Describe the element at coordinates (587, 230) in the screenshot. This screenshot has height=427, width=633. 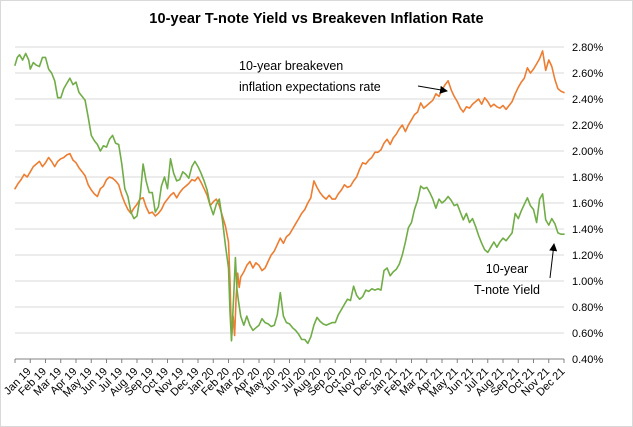
I see `y-axis-tick-label: 1.40%` at that location.